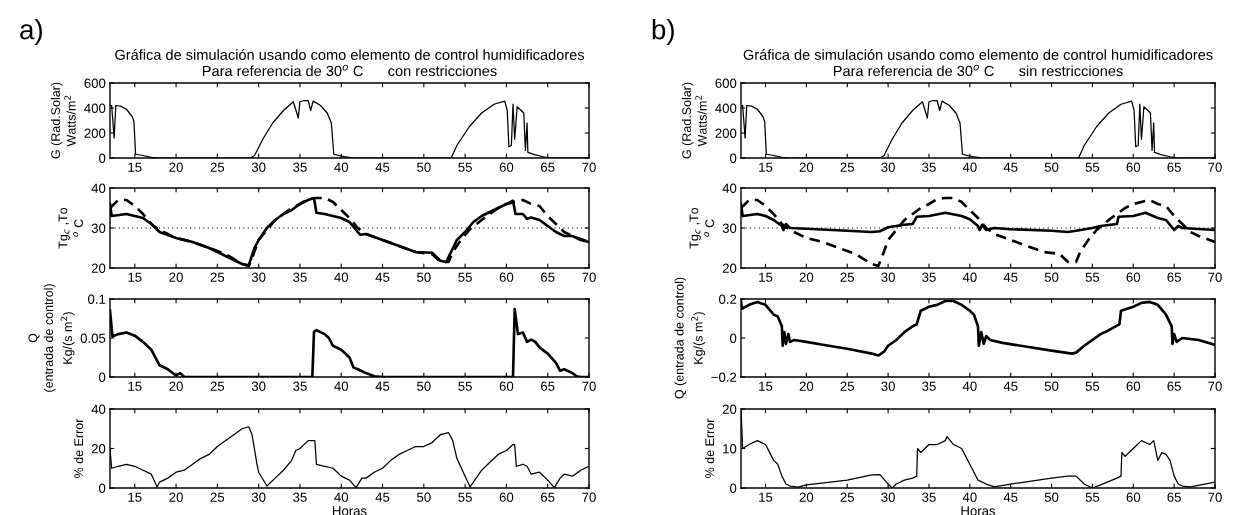  Describe the element at coordinates (31, 32) in the screenshot. I see `text: a)` at that location.